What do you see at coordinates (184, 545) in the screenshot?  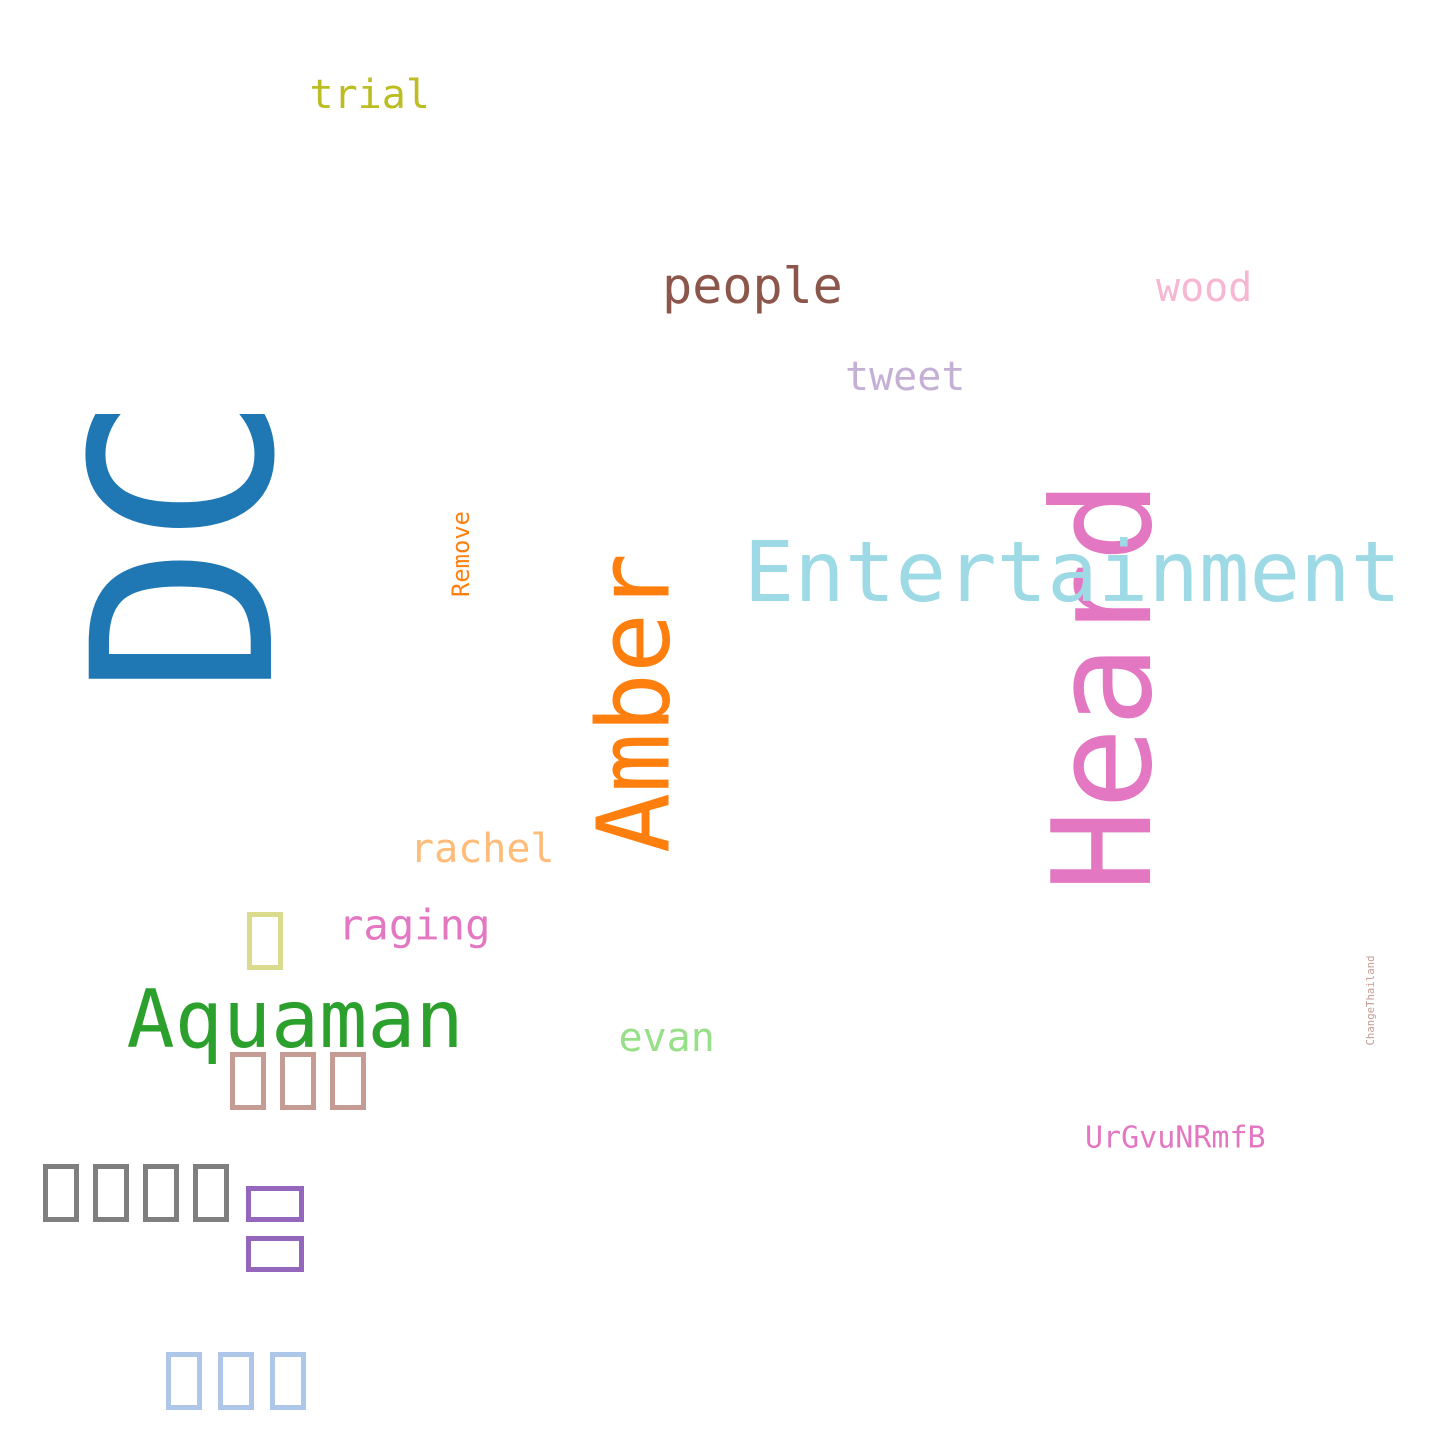 I see `word-dc: DC` at bounding box center [184, 545].